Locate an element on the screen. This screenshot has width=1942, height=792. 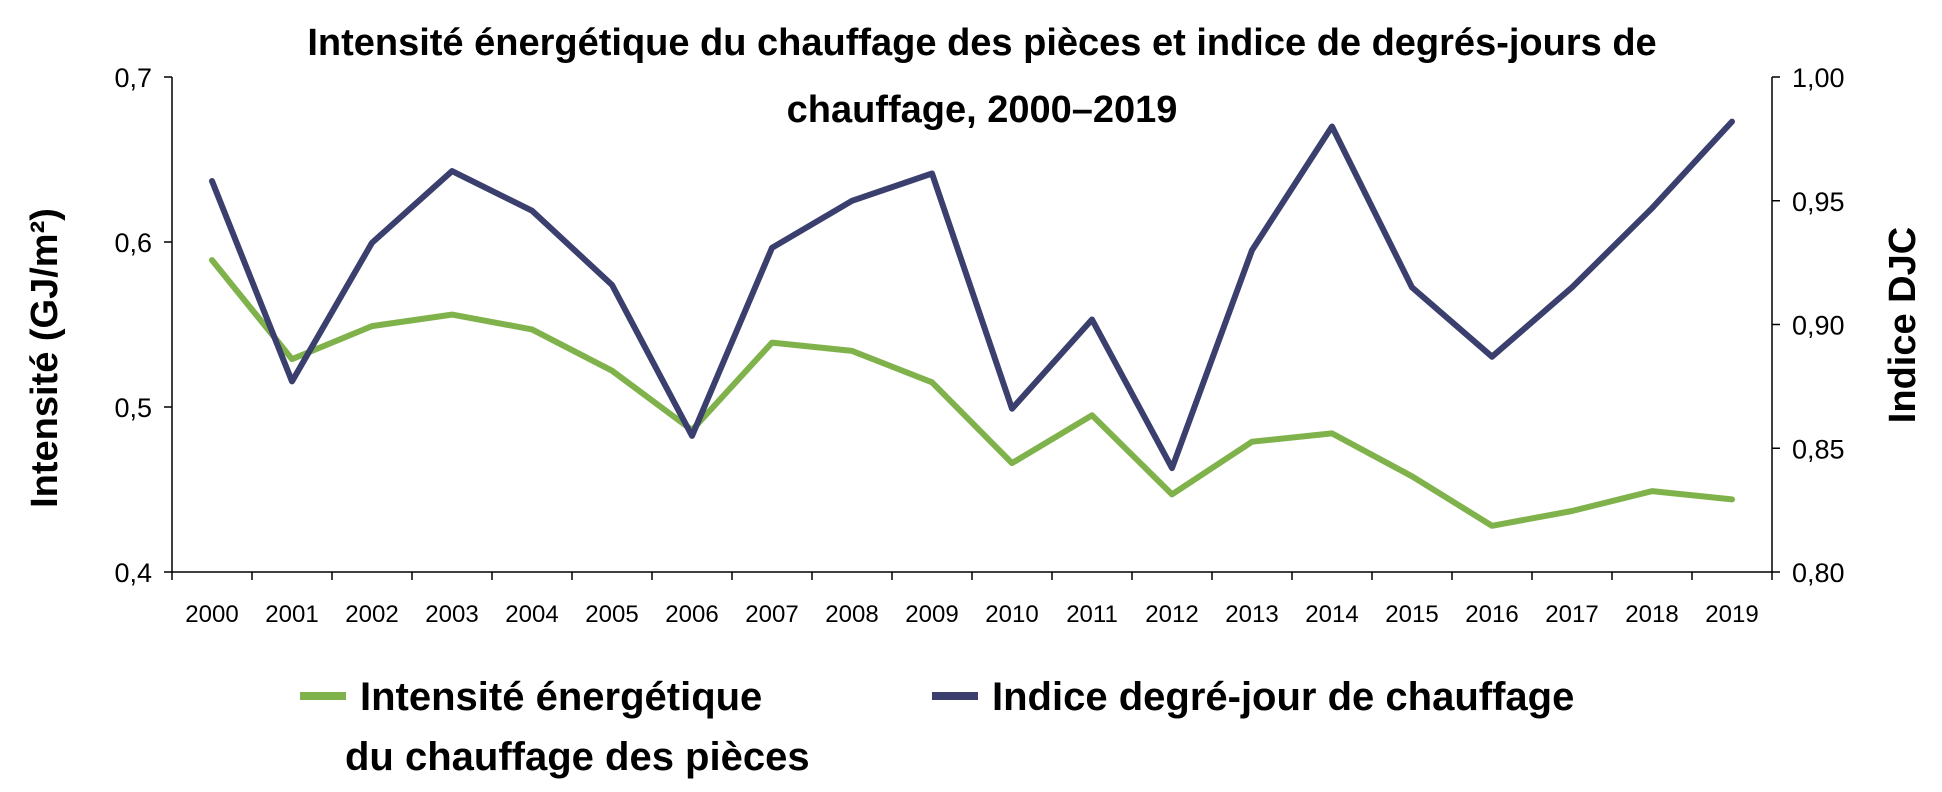
legend-label-intensity-line2: du chauffage des pièces is located at coordinates (577, 757).